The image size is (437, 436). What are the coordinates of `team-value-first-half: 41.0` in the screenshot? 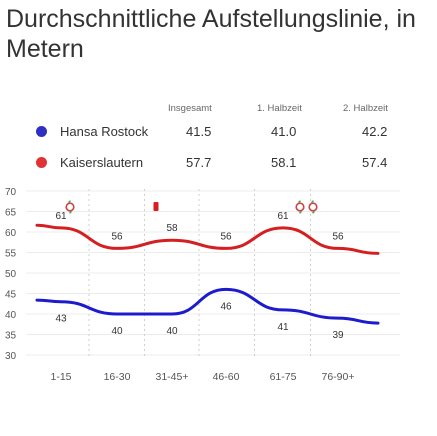 It's located at (284, 131).